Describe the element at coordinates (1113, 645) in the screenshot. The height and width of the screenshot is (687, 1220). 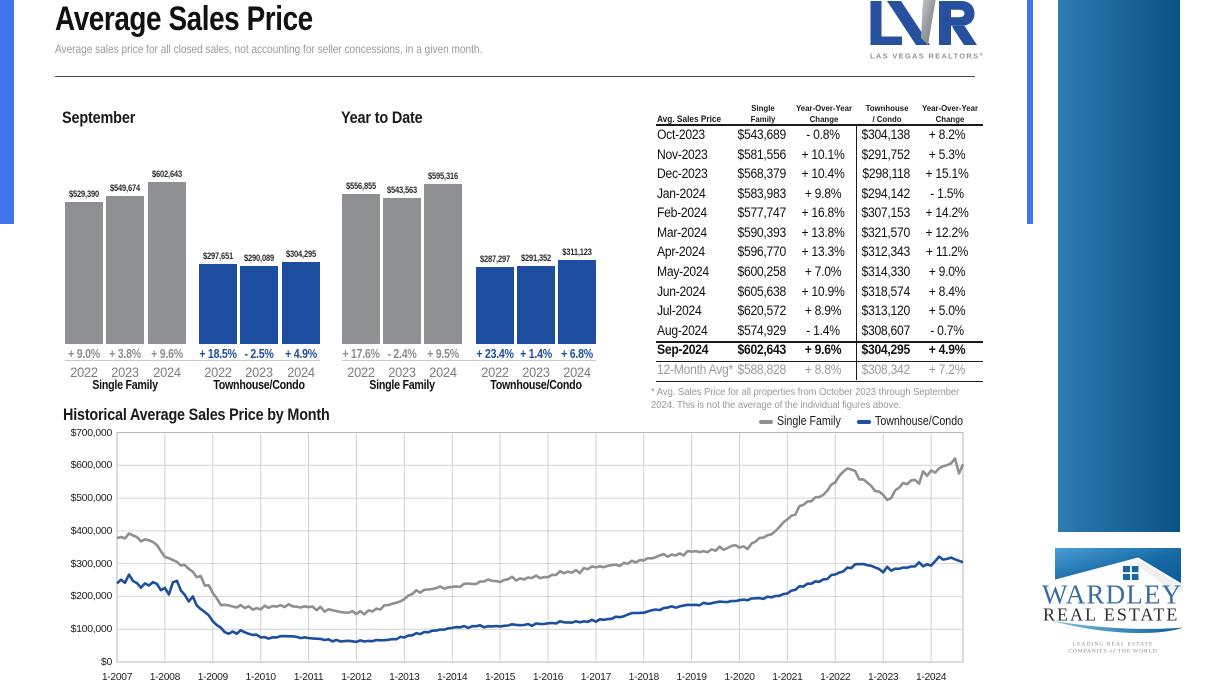
I see `svg-text: LEADING REAL ESTATE` at that location.